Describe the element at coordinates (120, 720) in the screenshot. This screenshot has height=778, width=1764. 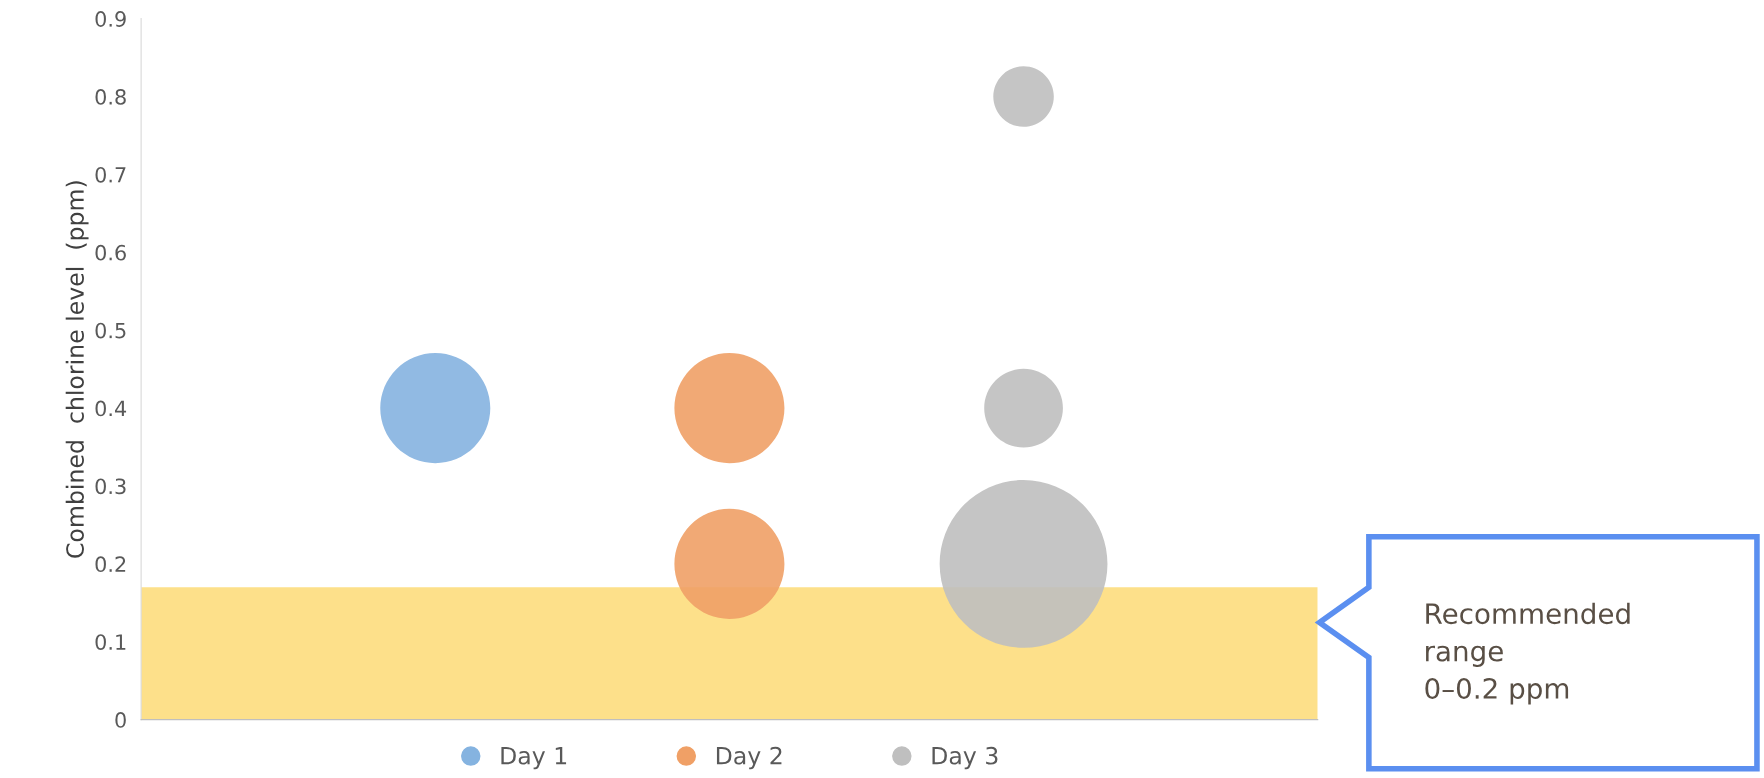
I see `y-tick-label: 0` at that location.